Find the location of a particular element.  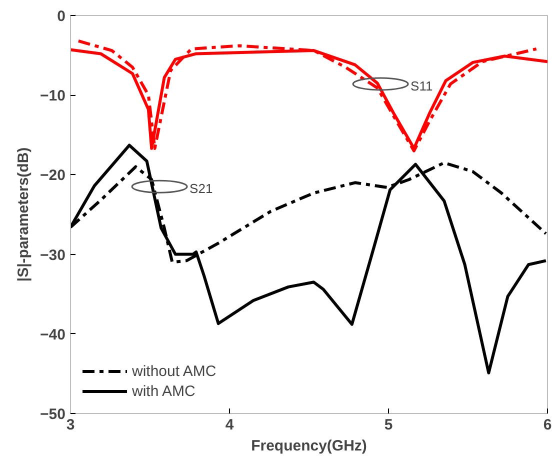

y-tick-label: 0 is located at coordinates (61, 16).